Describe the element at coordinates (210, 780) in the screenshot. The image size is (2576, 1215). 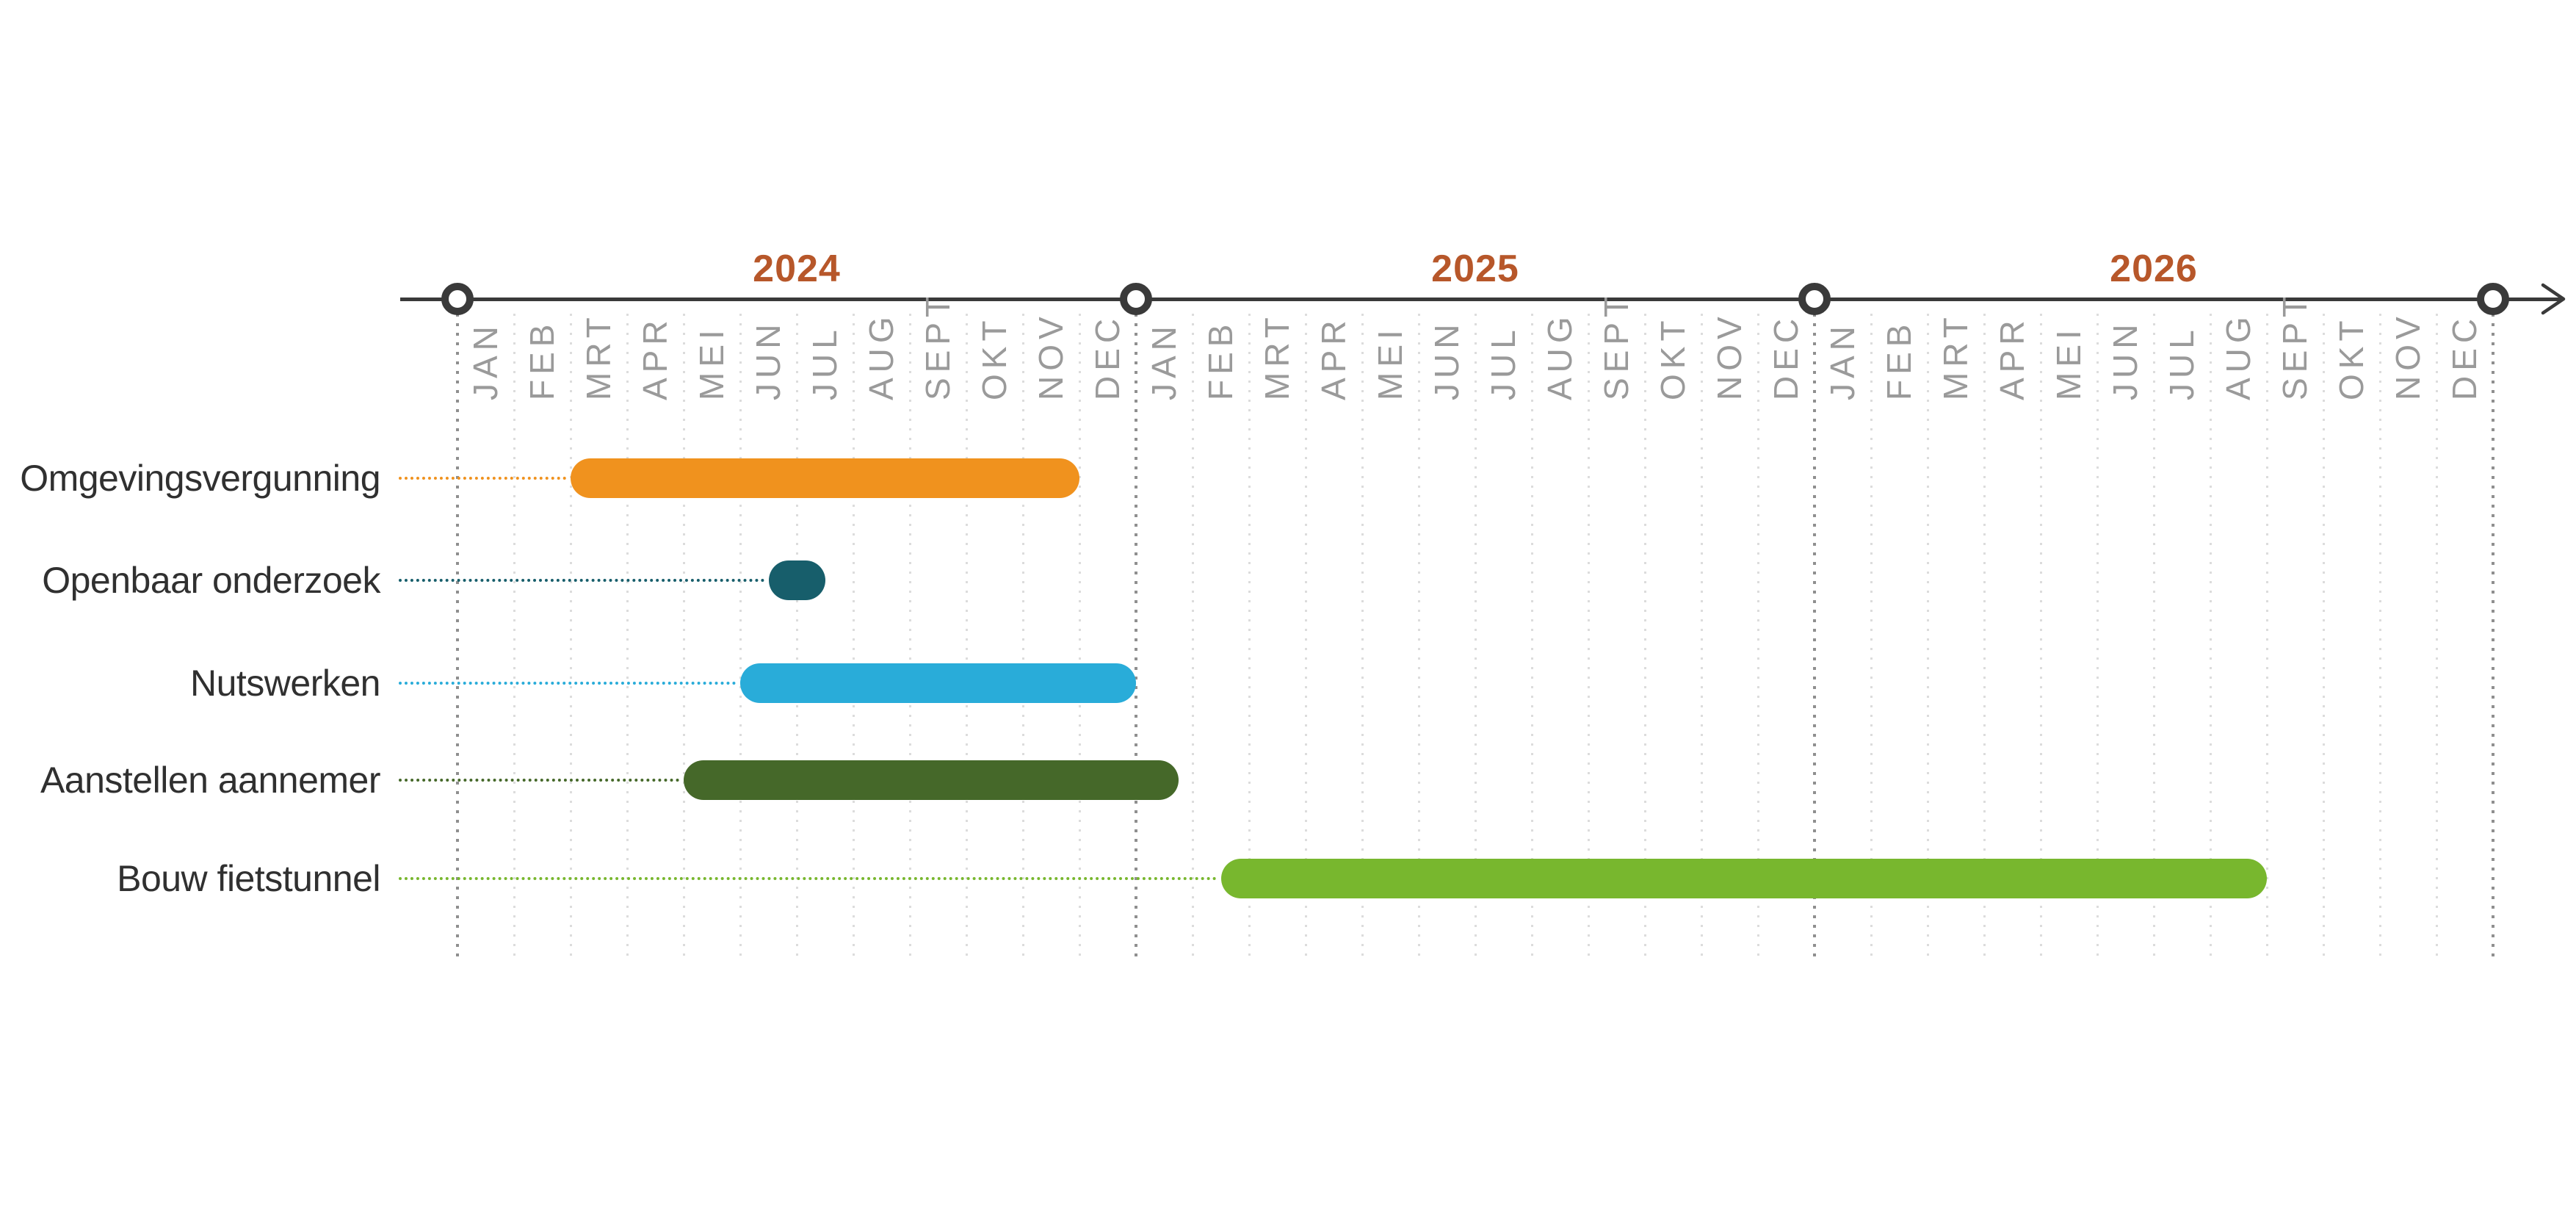
I see `task-label: Aanstellen aannemer` at that location.